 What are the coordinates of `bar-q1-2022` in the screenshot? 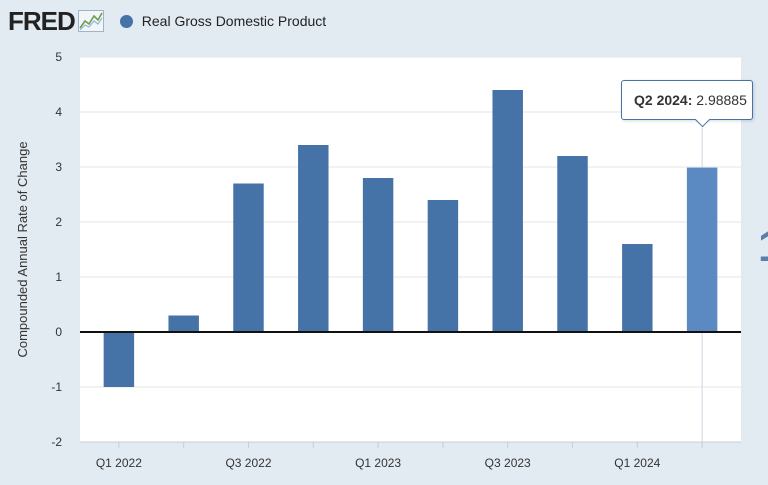 It's located at (119, 359).